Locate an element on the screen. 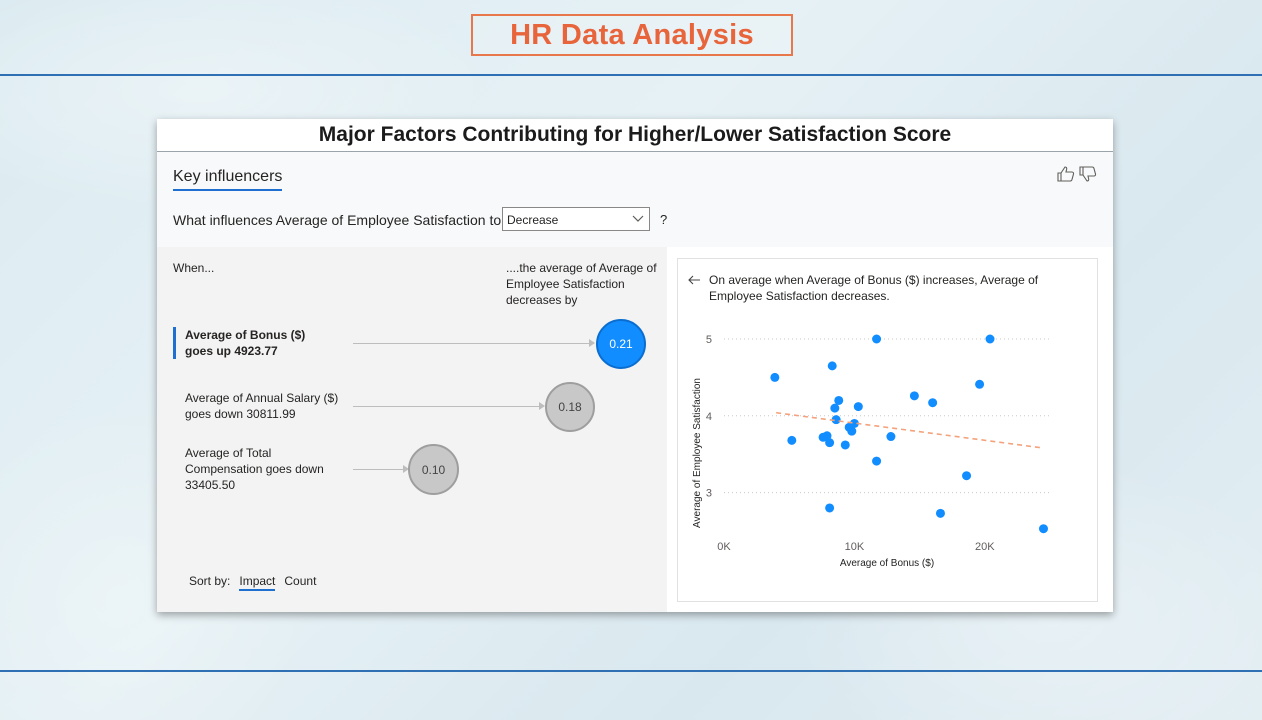 The height and width of the screenshot is (720, 1262). sort-controls: Sort by: Impact Count is located at coordinates (252, 582).